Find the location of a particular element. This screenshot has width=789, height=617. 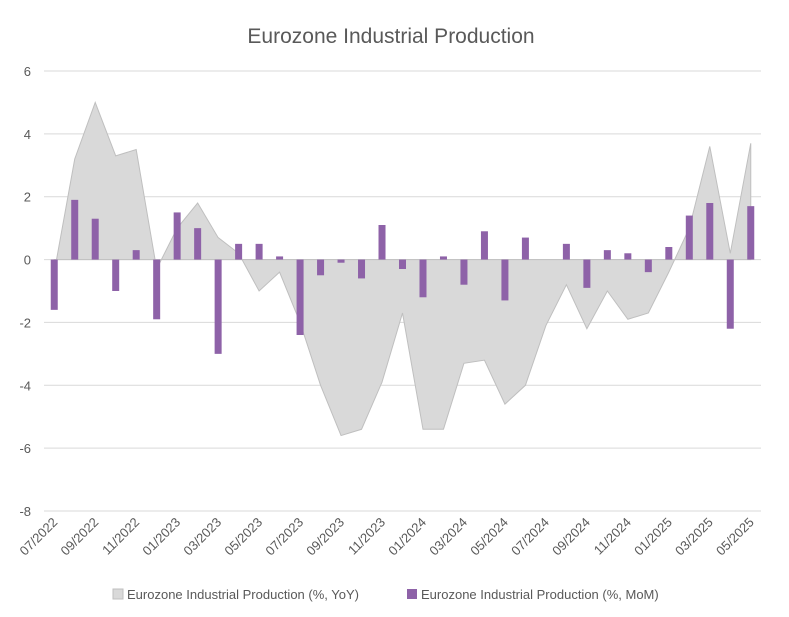

y-tick-label: -4 is located at coordinates (25, 385).